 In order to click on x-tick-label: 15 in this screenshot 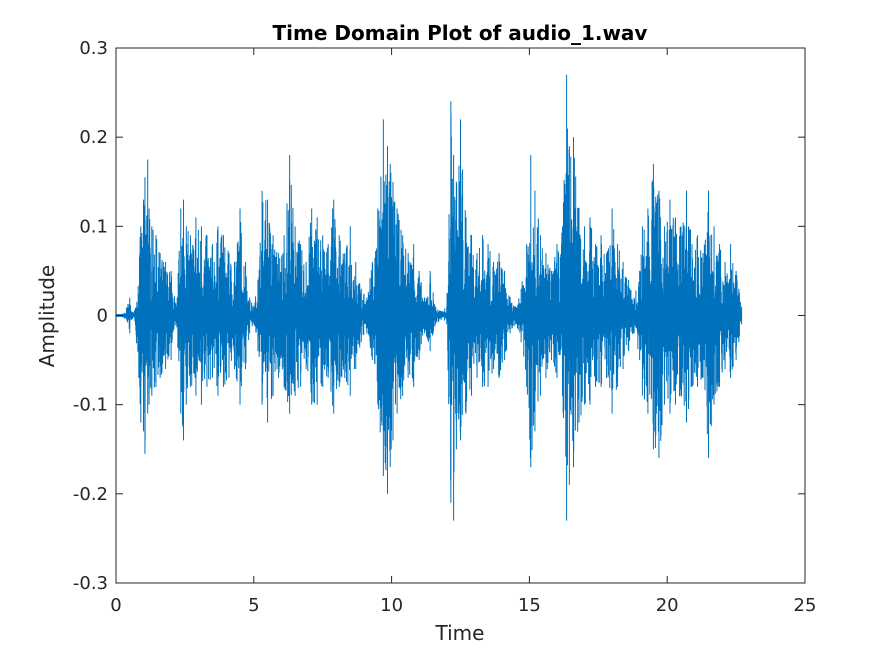, I will do `click(529, 605)`.